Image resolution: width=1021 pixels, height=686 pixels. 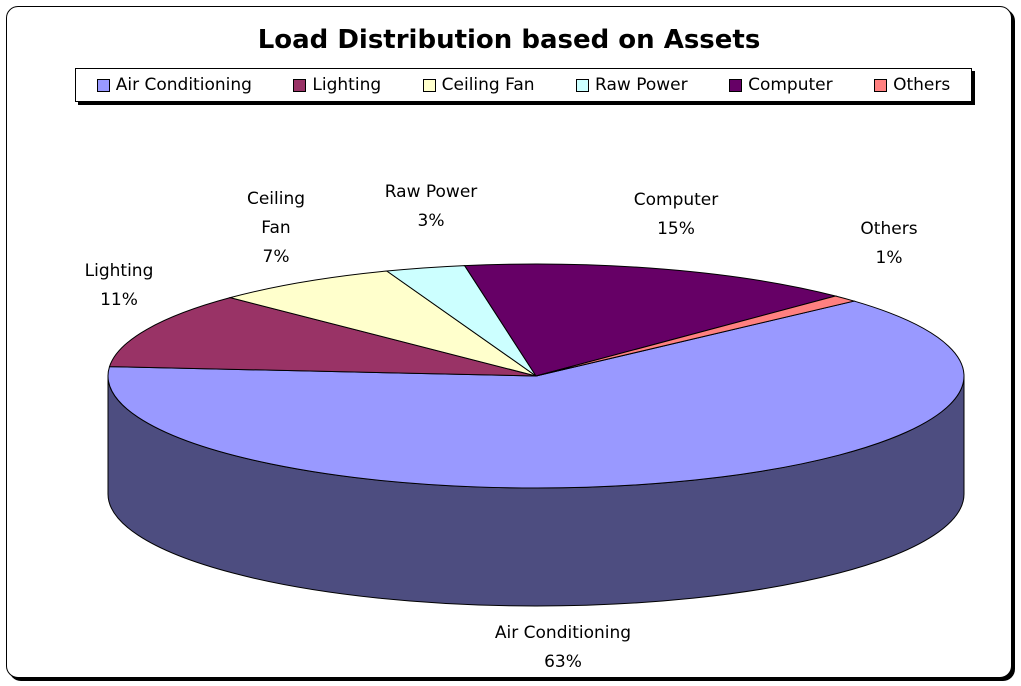 I want to click on data-label: Air Conditioning 63%, so click(x=563, y=648).